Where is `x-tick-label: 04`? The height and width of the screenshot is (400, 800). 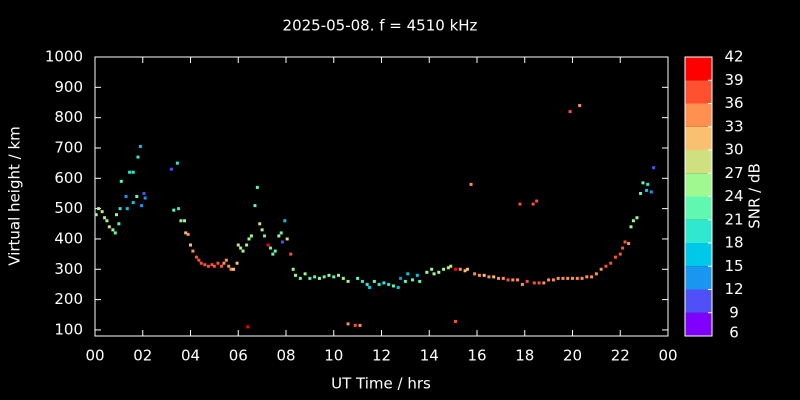
x-tick-label: 04 is located at coordinates (190, 356).